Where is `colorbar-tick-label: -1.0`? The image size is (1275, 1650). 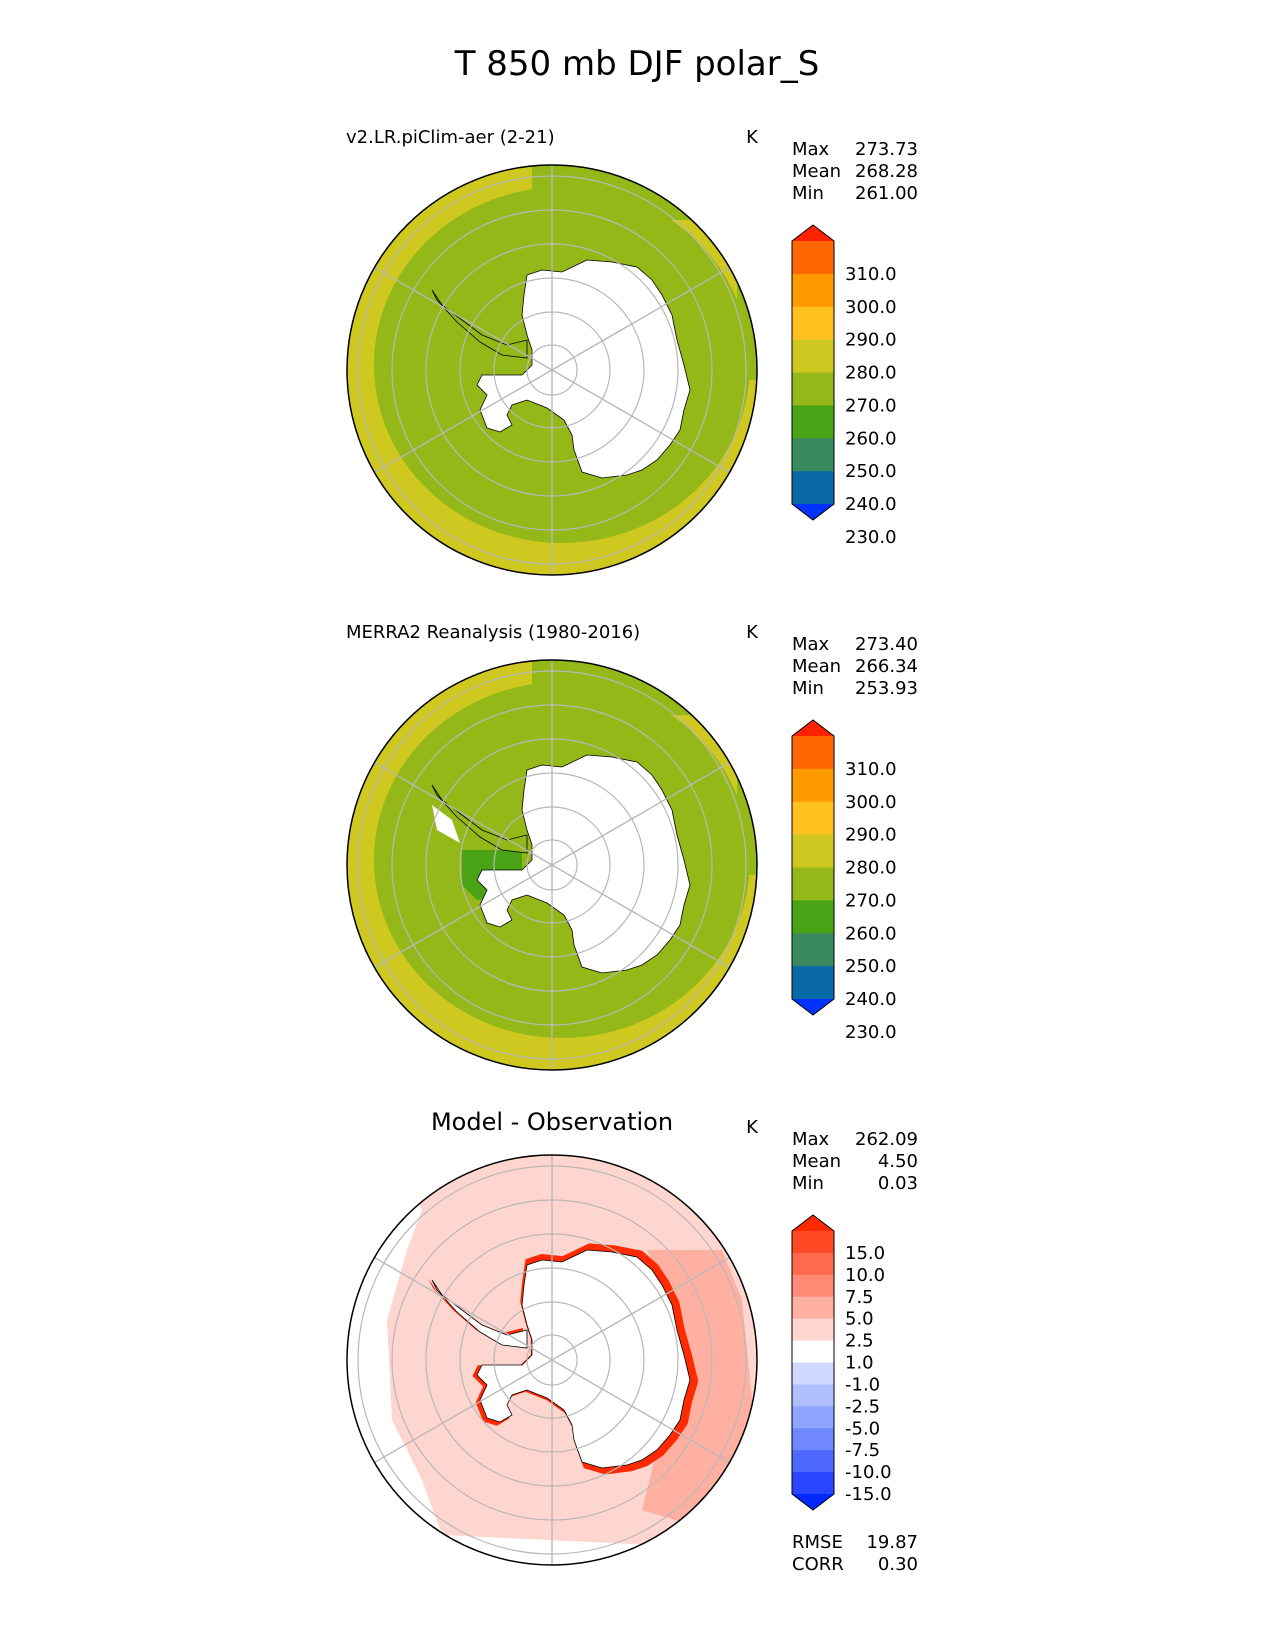
colorbar-tick-label: -1.0 is located at coordinates (862, 1384).